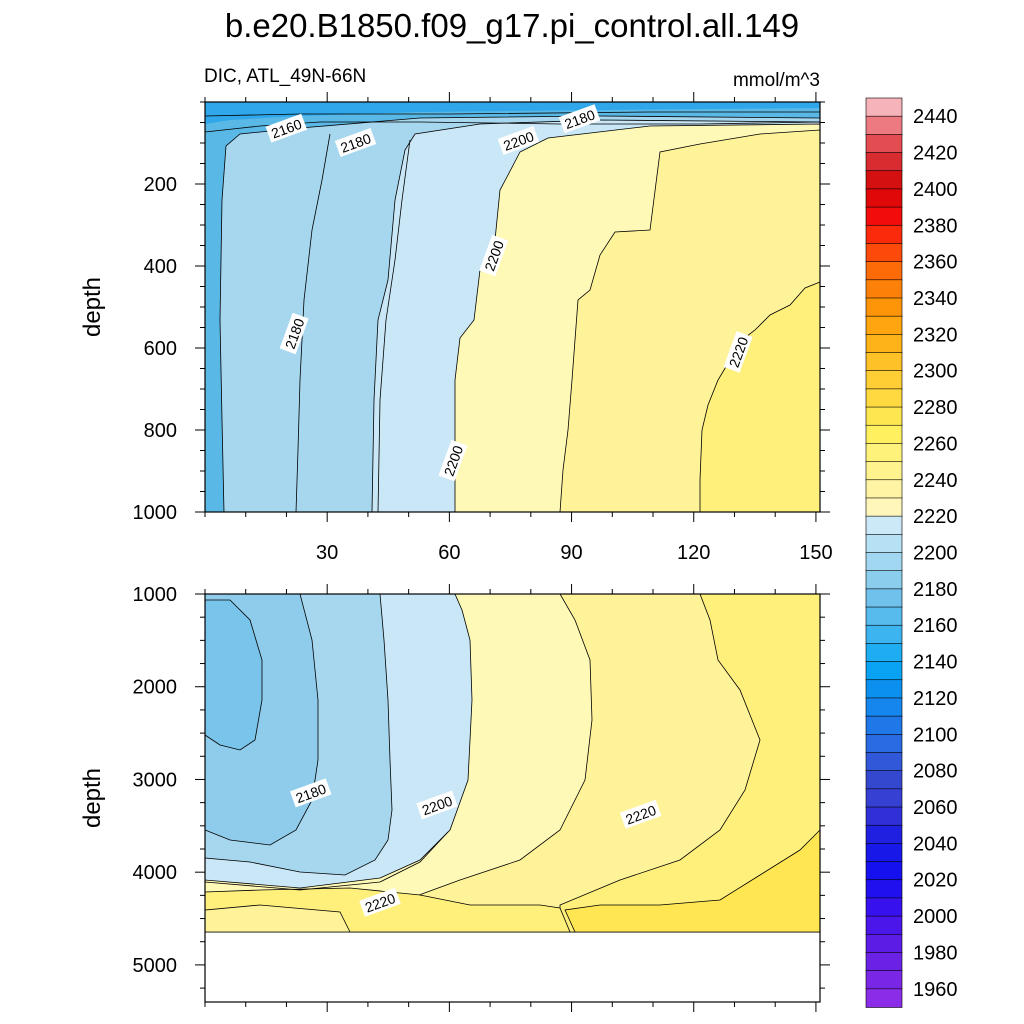 The width and height of the screenshot is (1024, 1024). I want to click on y-tick-label: 800, so click(160, 431).